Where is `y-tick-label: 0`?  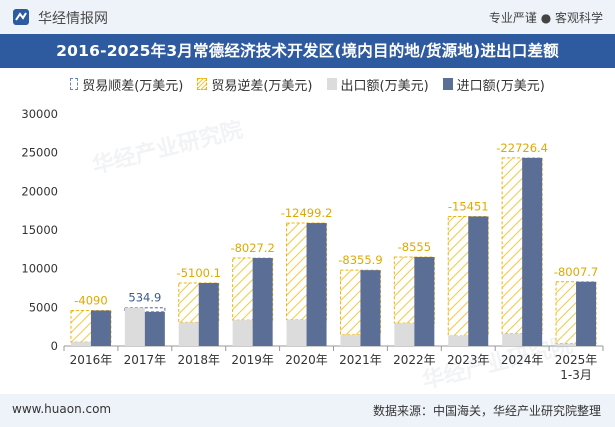 y-tick-label: 0 is located at coordinates (54, 346).